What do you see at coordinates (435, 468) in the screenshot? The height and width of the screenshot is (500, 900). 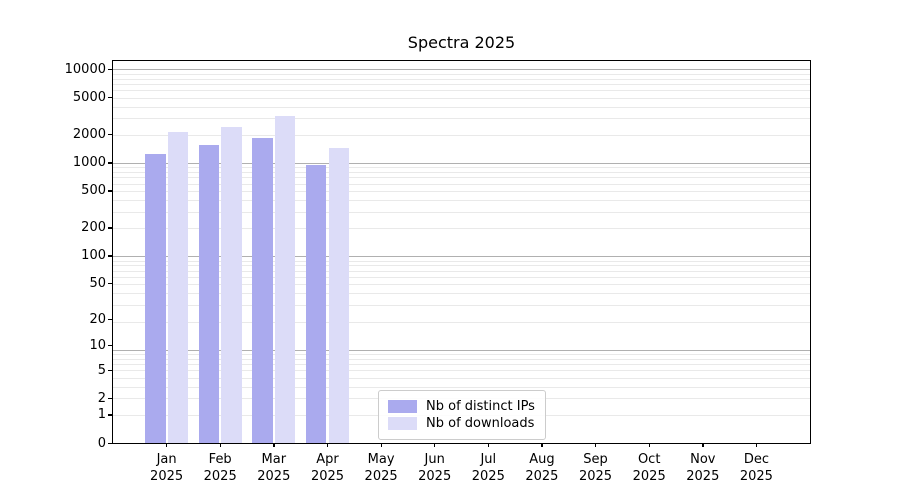 I see `x-tick-label: Jun 2025` at bounding box center [435, 468].